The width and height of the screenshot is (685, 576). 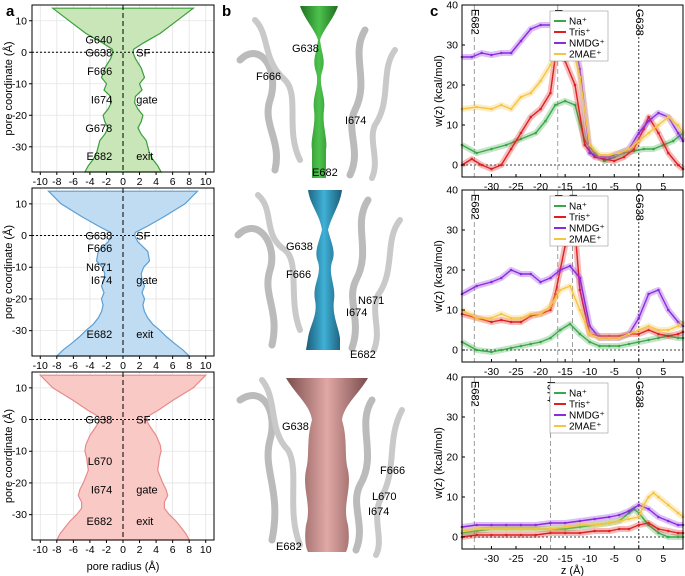 What do you see at coordinates (98, 53) in the screenshot?
I see `residue-label: G638` at bounding box center [98, 53].